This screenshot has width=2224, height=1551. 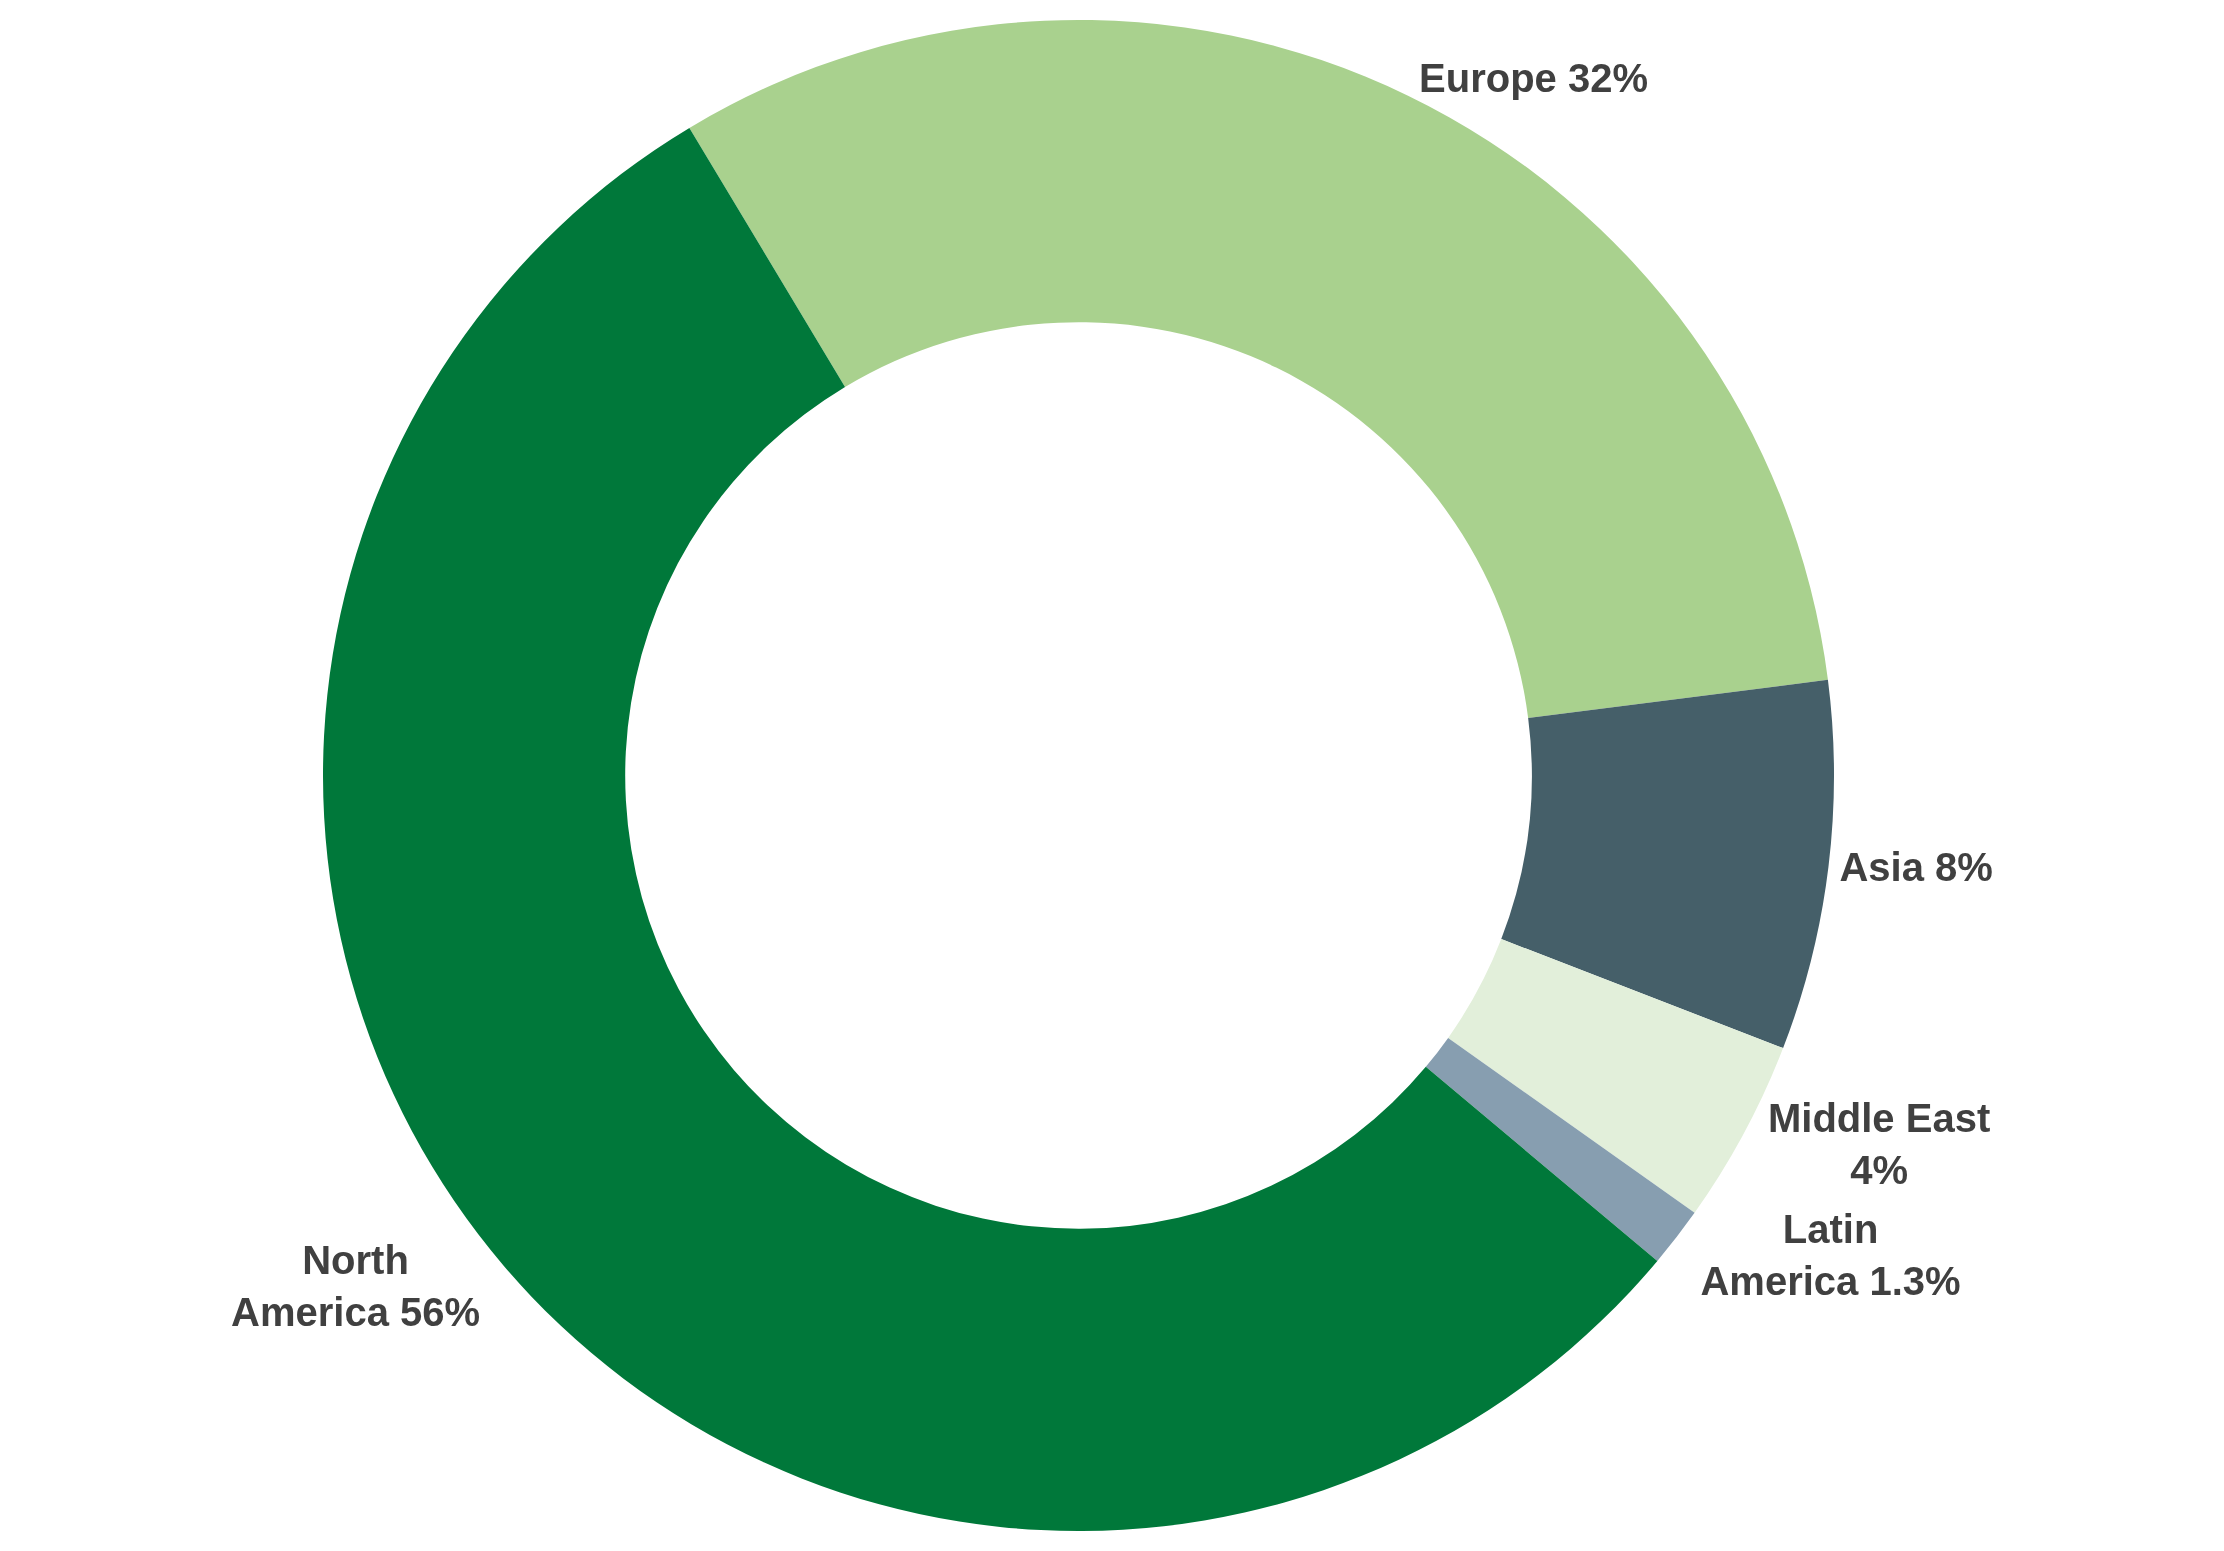 What do you see at coordinates (1879, 1117) in the screenshot?
I see `slice-label: Middle East` at bounding box center [1879, 1117].